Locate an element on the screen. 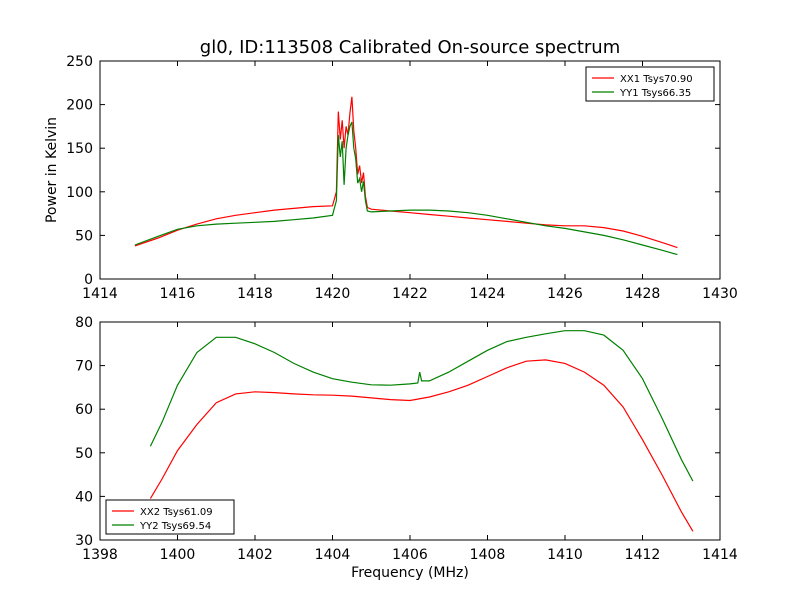  y-tick-label: 60 is located at coordinates (84, 410).